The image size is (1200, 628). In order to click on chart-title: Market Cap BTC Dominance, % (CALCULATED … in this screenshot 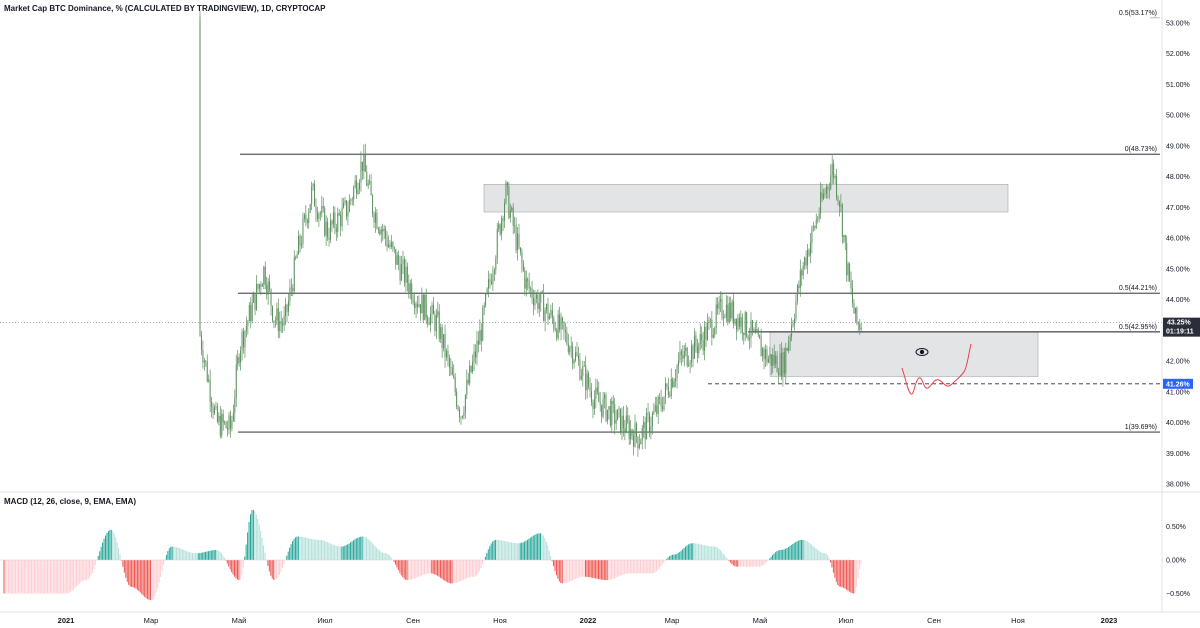, I will do `click(165, 8)`.